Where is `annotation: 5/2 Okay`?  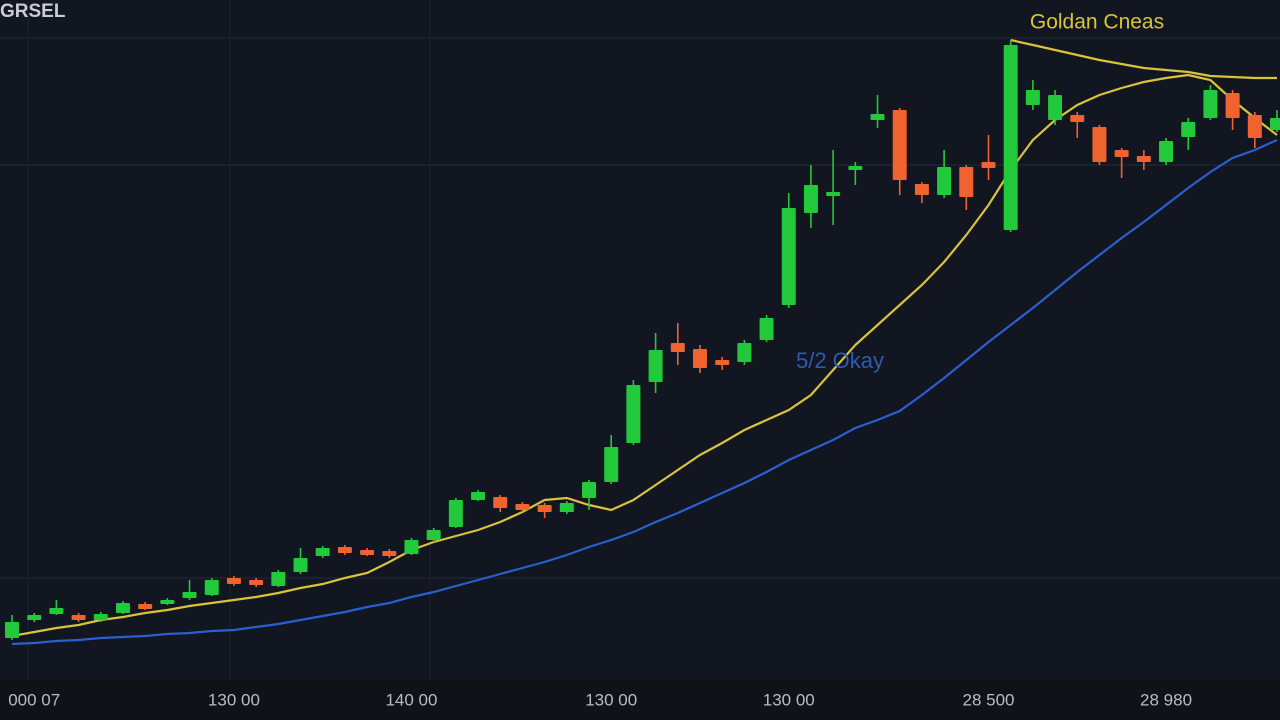 annotation: 5/2 Okay is located at coordinates (840, 360).